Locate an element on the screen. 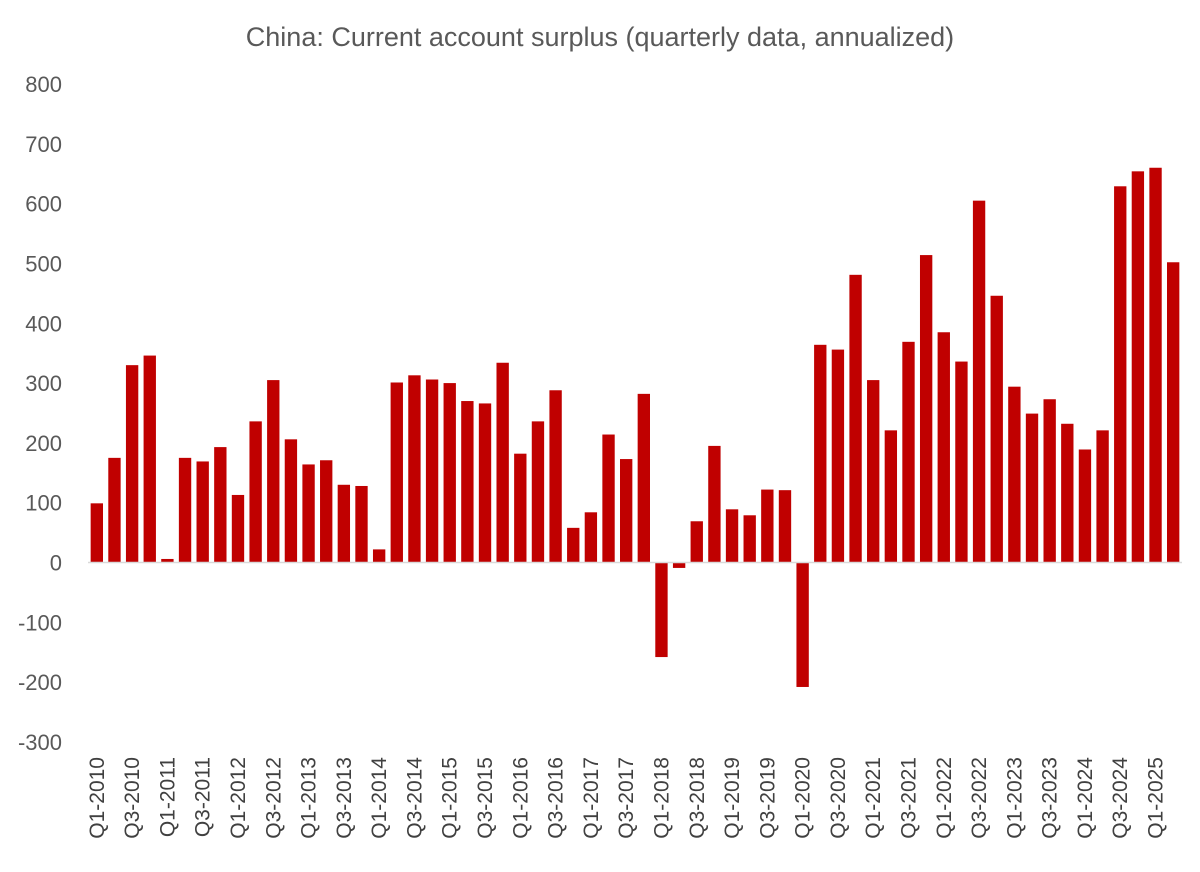 This screenshot has width=1200, height=872. x-tick-label: Q3-2023 is located at coordinates (1050, 798).